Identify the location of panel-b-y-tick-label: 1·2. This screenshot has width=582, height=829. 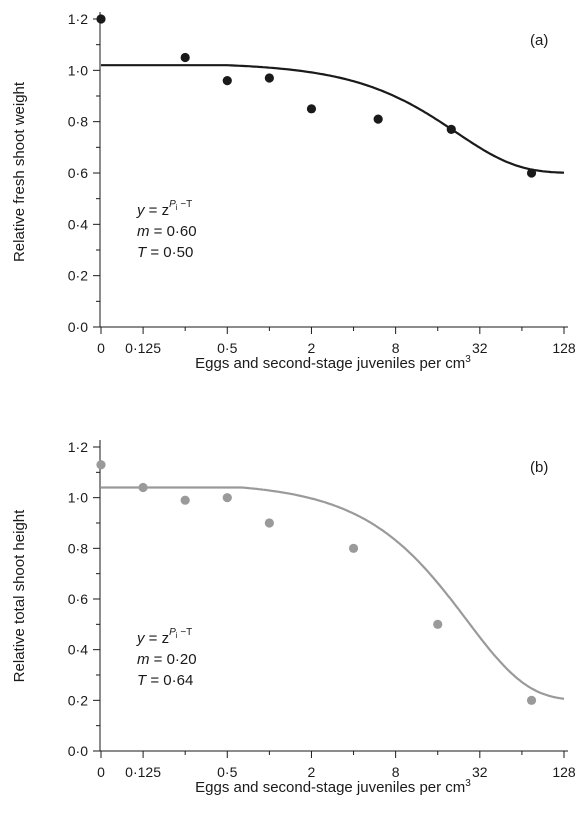
(78, 447).